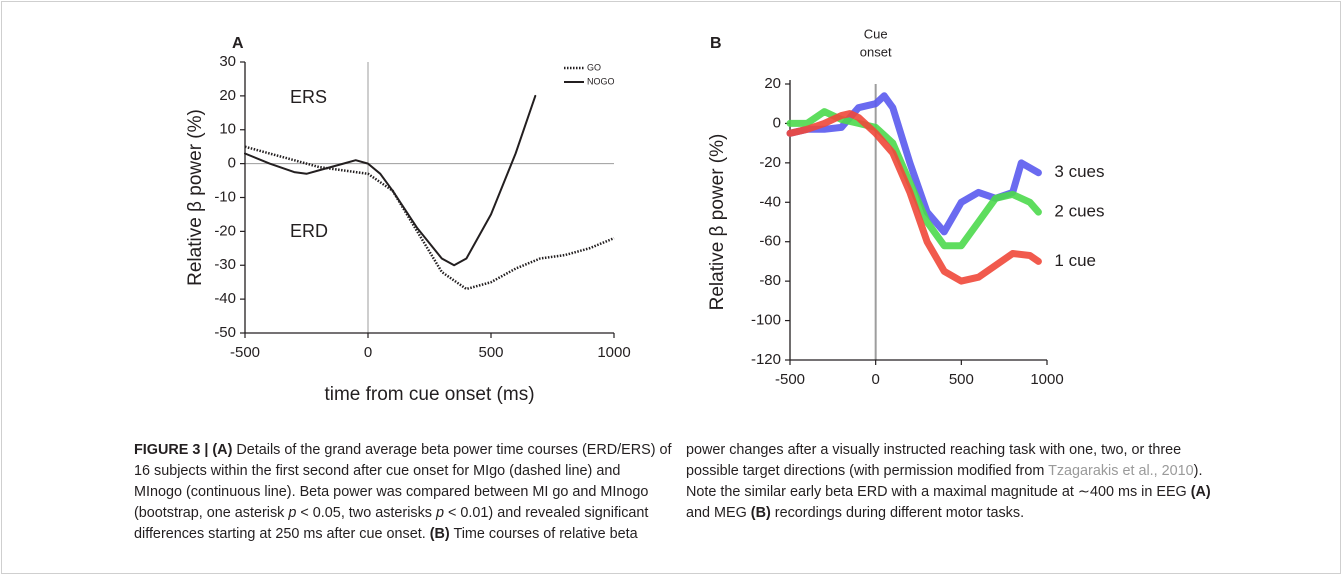  What do you see at coordinates (227, 61) in the screenshot?
I see `y-tick-label: 30` at bounding box center [227, 61].